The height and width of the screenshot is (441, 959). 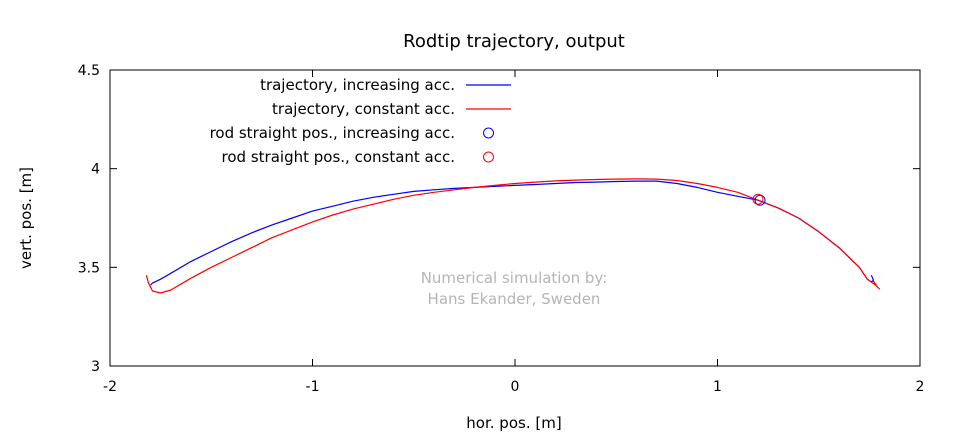 What do you see at coordinates (514, 278) in the screenshot?
I see `annotation-line-1: Numerical simulation by:` at bounding box center [514, 278].